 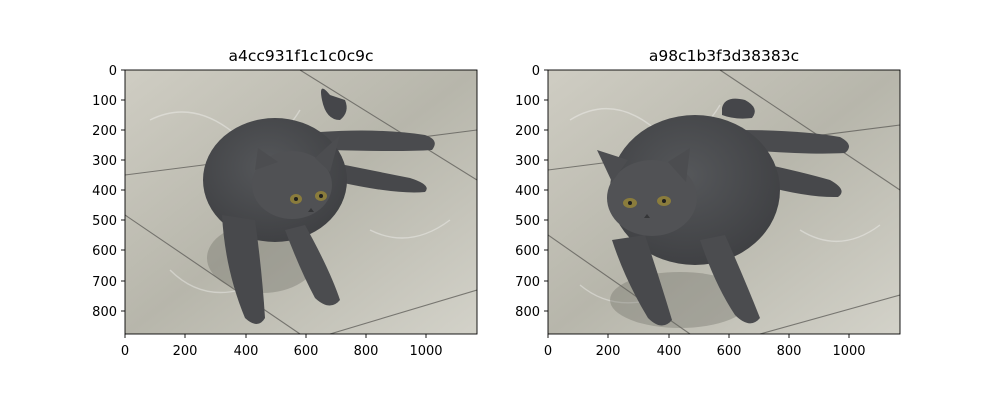 I want to click on panel-2-y-axis: 0 100 200 300 400 500 600 700 800, so click(x=531, y=192).